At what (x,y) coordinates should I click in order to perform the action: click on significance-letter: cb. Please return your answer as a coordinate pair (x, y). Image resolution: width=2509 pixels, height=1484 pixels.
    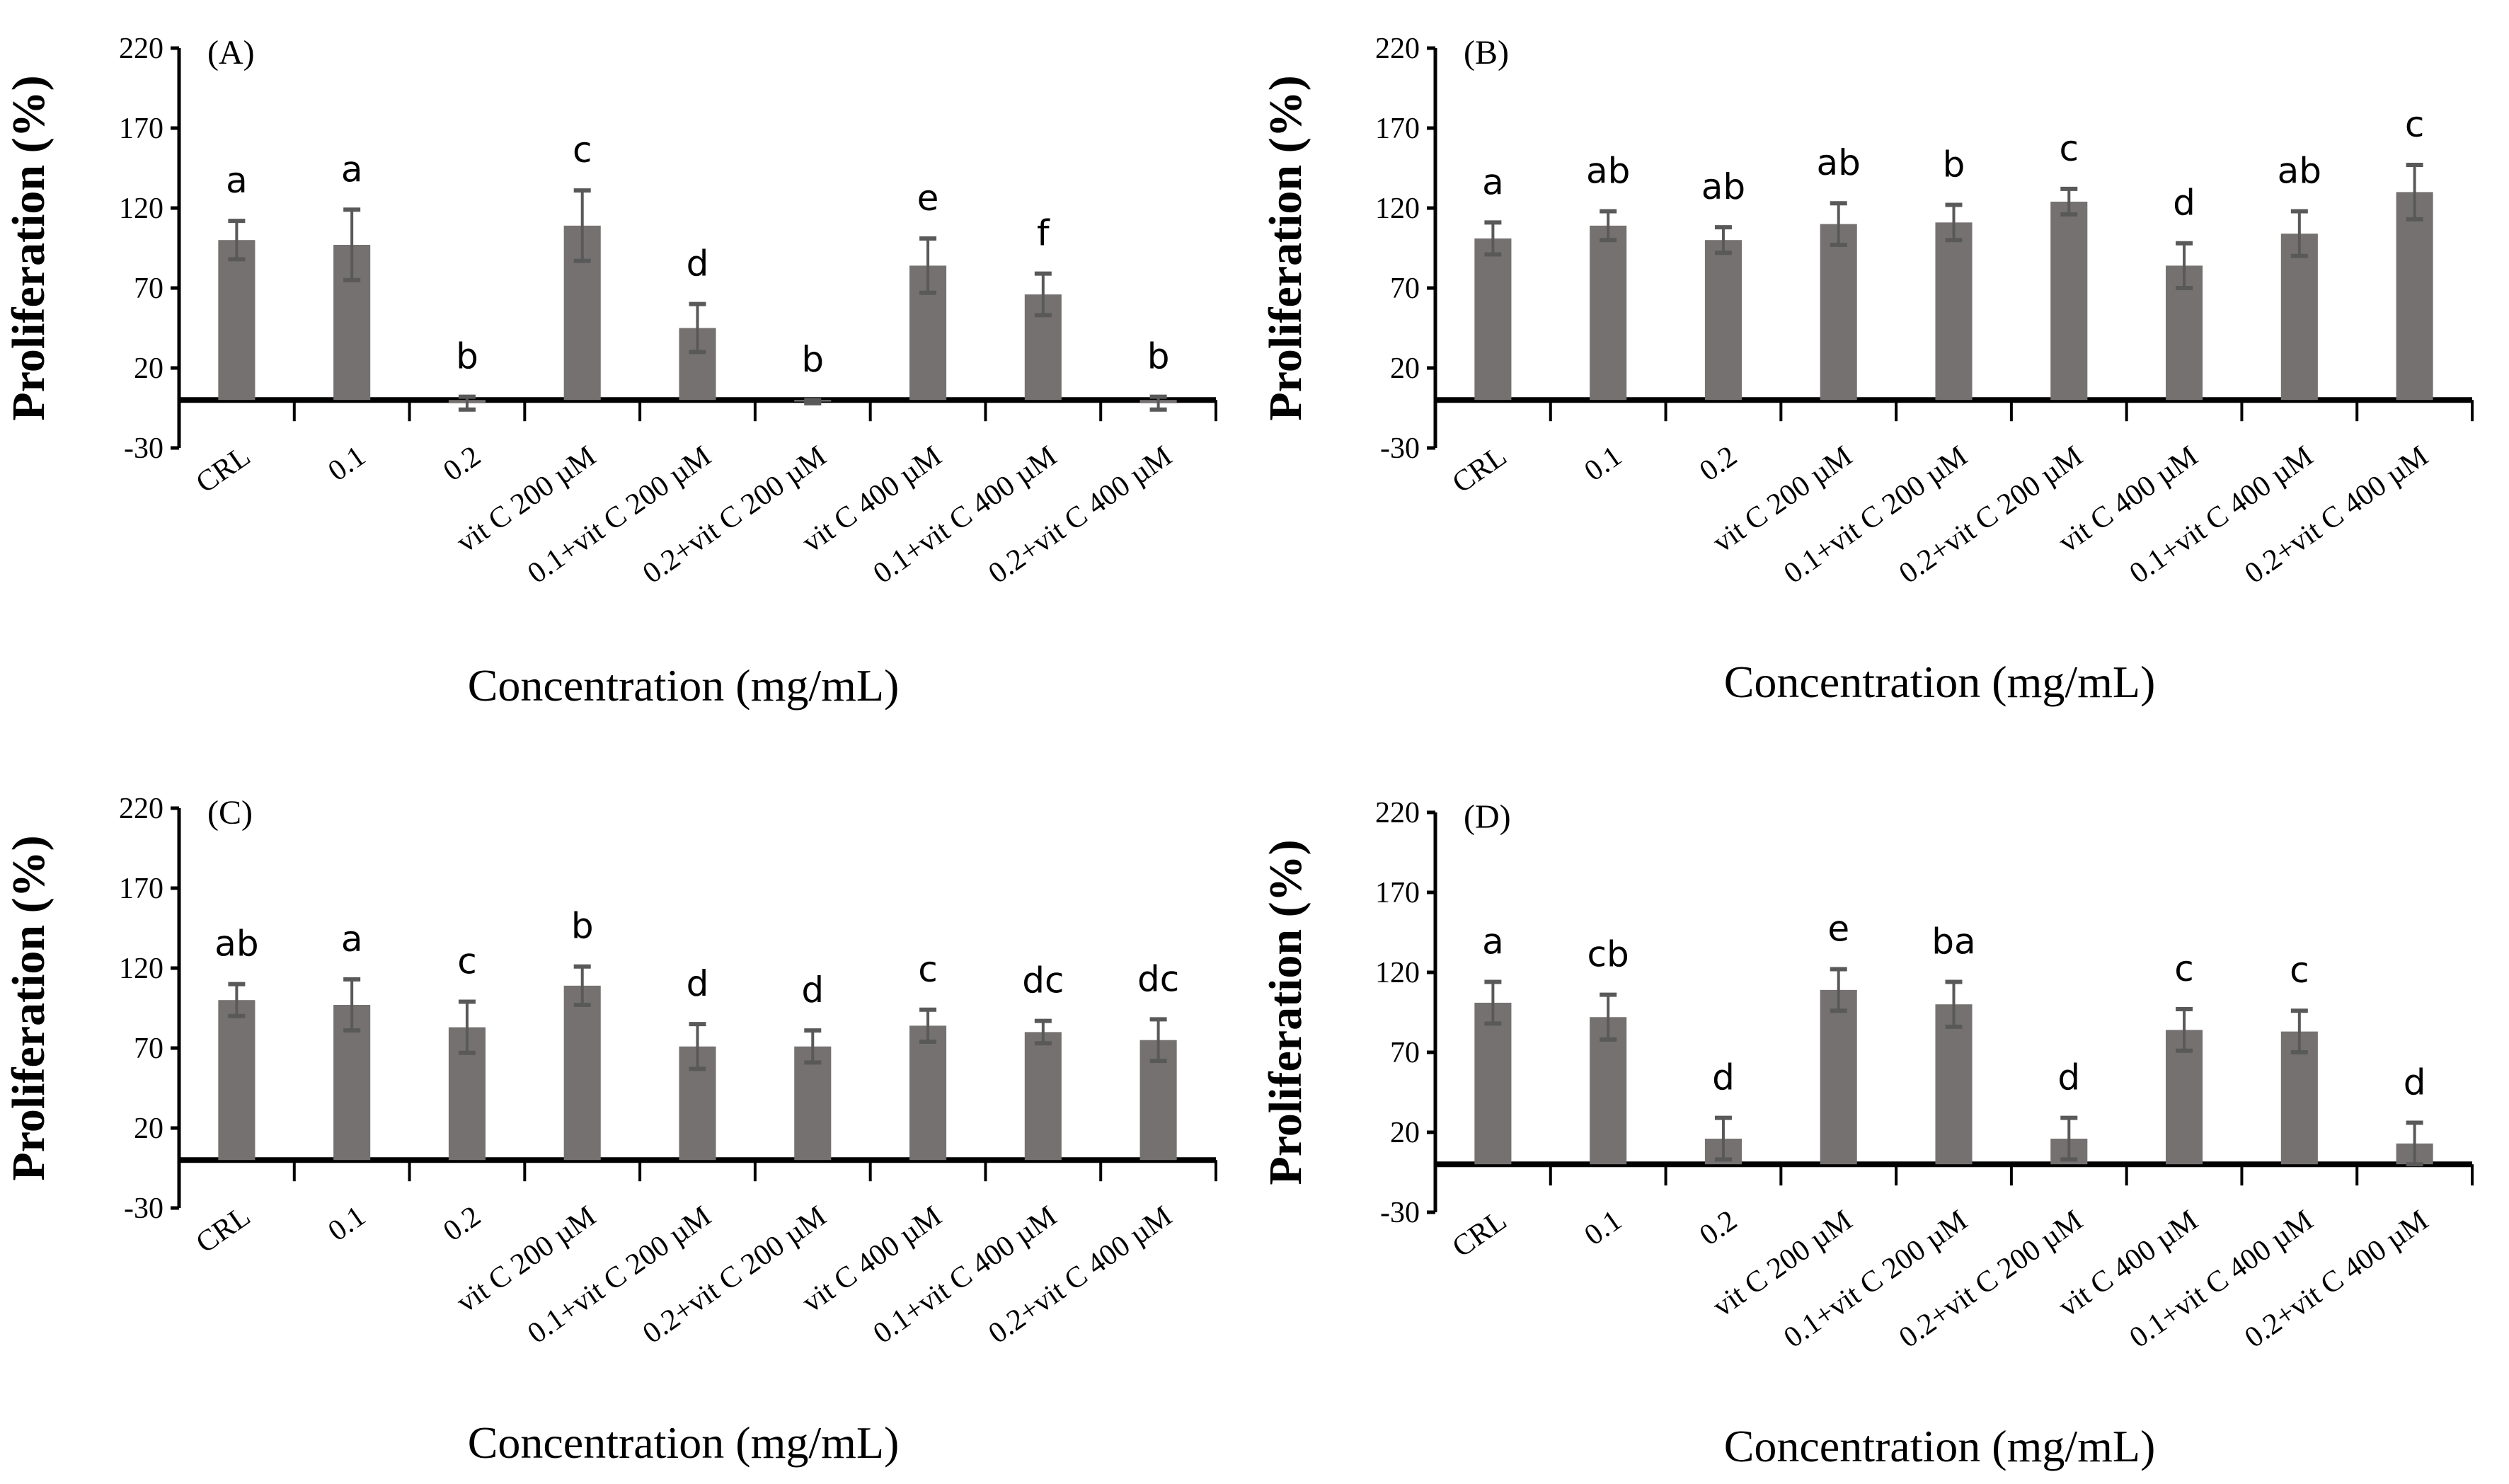
    Looking at the image, I should click on (1608, 954).